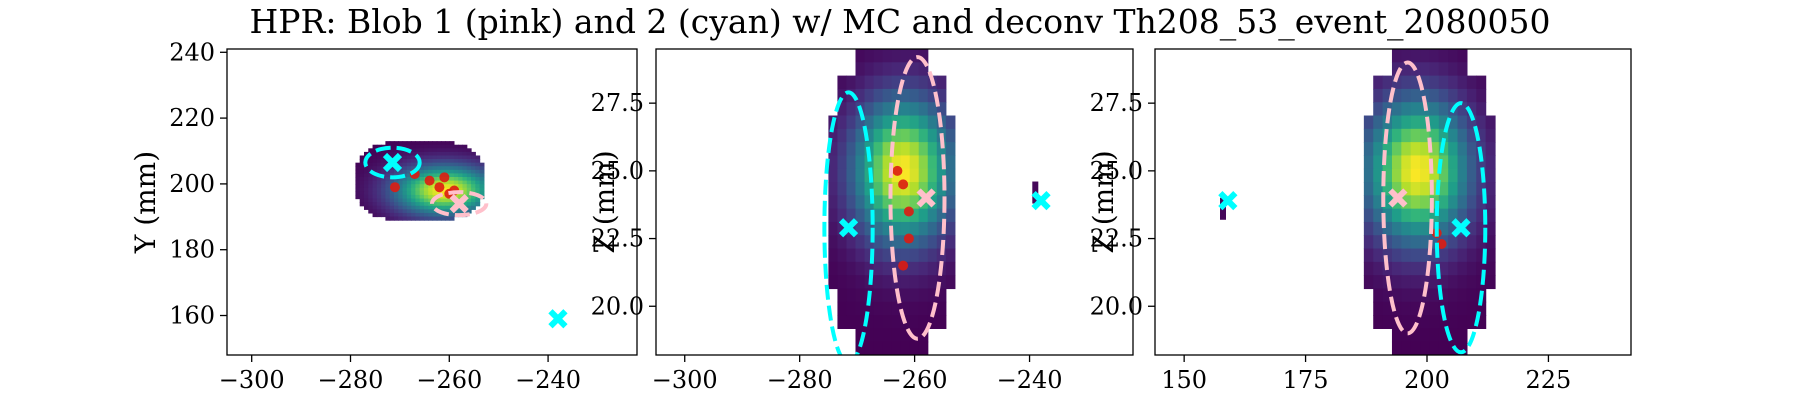 This screenshot has height=400, width=1800. What do you see at coordinates (1306, 380) in the screenshot?
I see `x-tick-label: 175` at bounding box center [1306, 380].